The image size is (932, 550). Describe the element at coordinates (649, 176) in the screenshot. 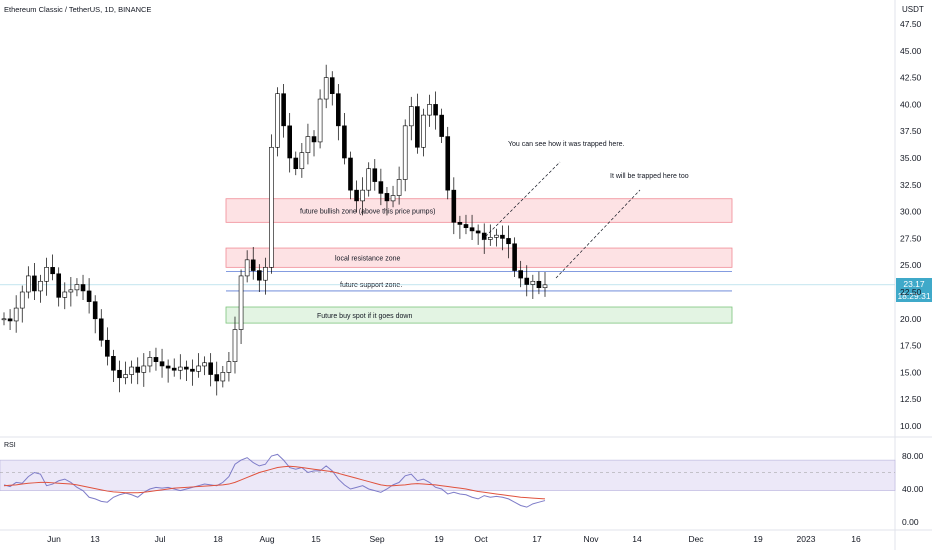

I see `annotation-text: It will be trapped here too` at that location.